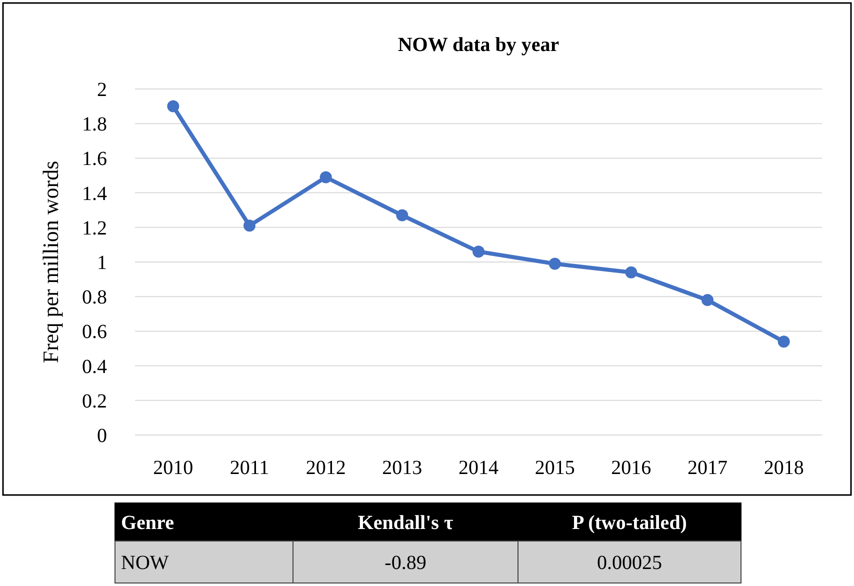  I want to click on y-tick-label: 0.6, so click(94, 332).